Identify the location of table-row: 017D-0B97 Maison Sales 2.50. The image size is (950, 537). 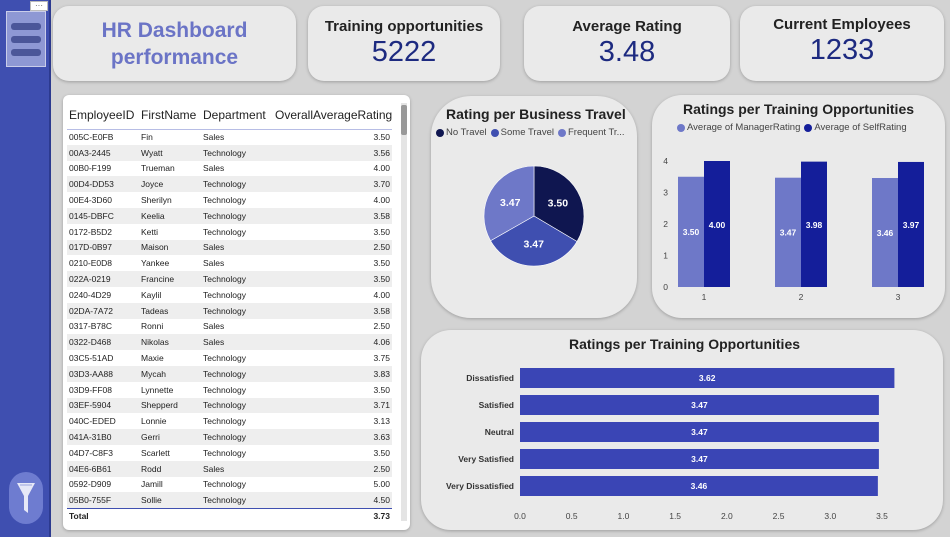
(229, 247).